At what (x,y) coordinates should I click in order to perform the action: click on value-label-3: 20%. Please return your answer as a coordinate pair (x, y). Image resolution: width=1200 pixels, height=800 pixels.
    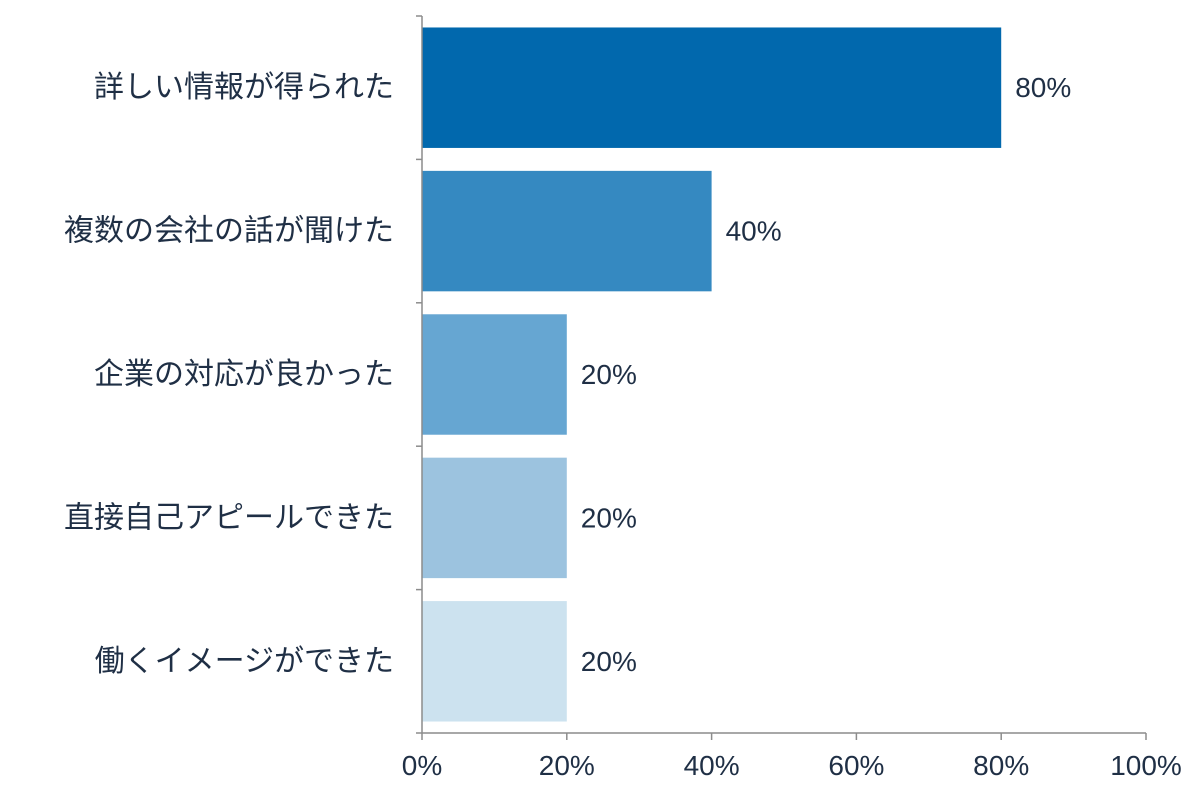
    Looking at the image, I should click on (609, 374).